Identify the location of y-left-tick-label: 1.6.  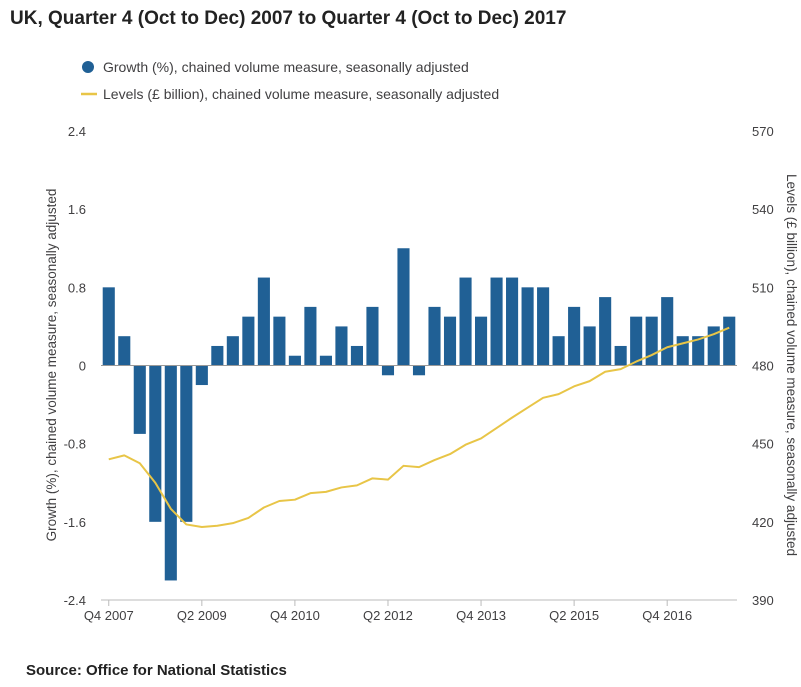
(77, 209).